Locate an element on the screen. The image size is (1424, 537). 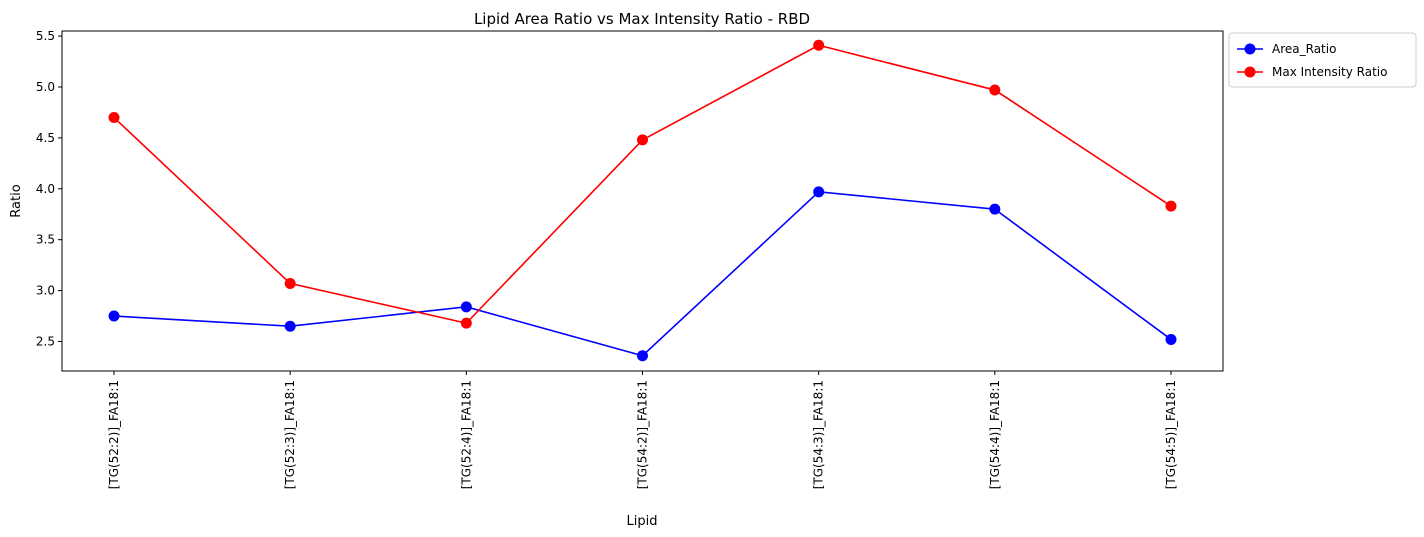
x-tick-label: [TG(54:2)]_FA18:1 is located at coordinates (643, 434).